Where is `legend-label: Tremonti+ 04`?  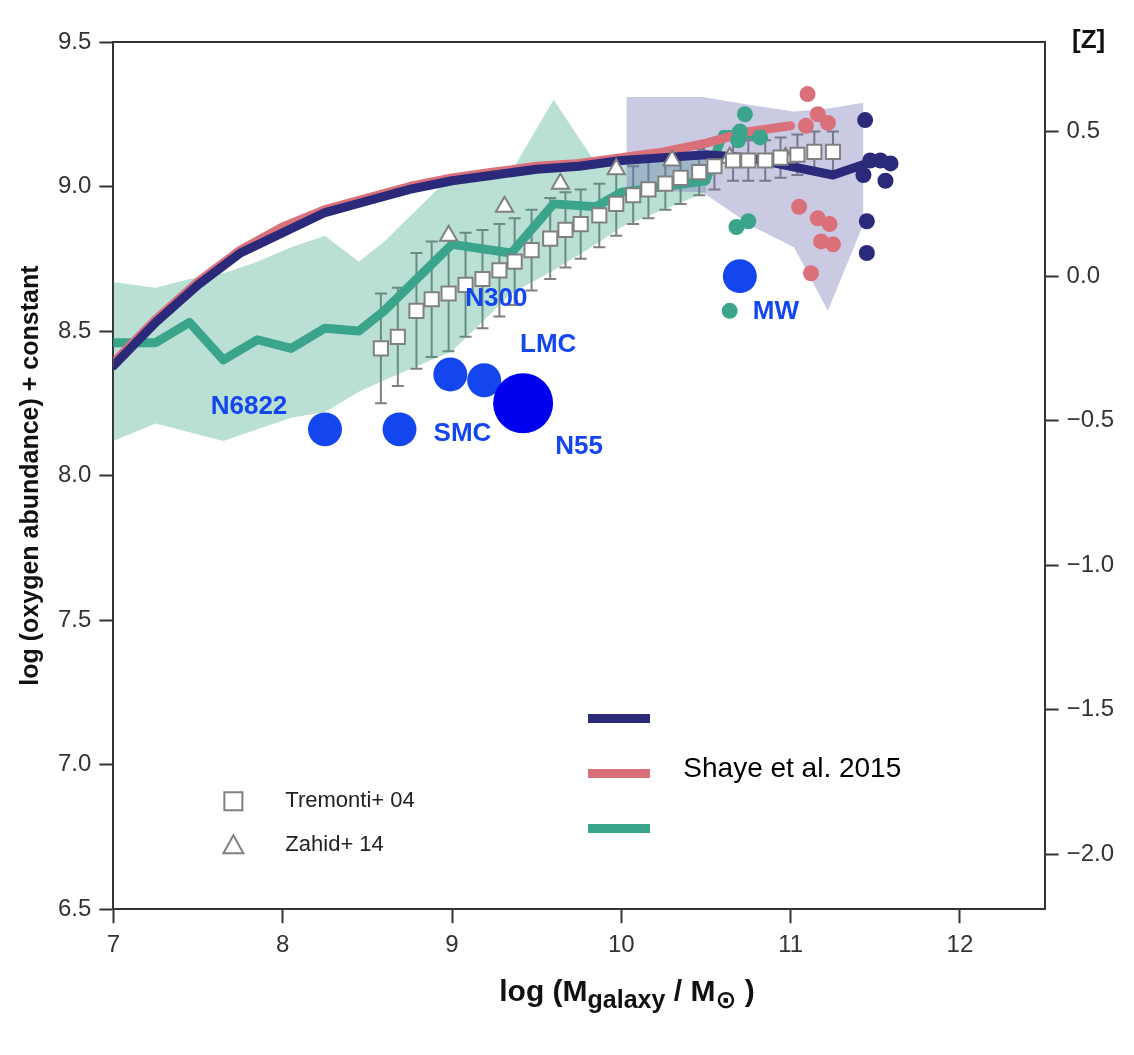 legend-label: Tremonti+ 04 is located at coordinates (350, 800).